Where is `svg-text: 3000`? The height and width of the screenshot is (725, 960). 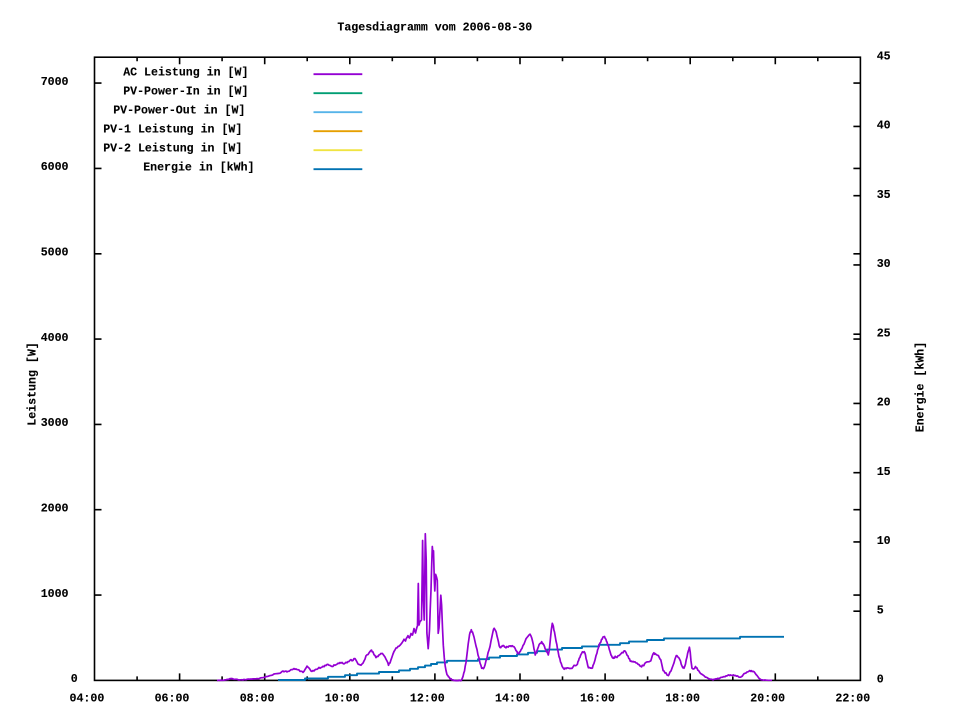 svg-text: 3000 is located at coordinates (55, 423).